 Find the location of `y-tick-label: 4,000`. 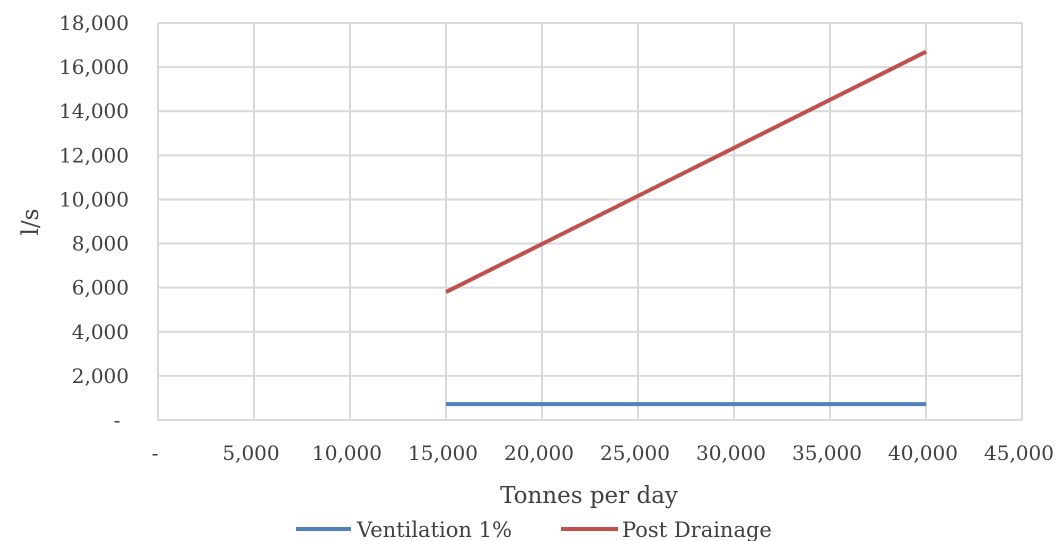

y-tick-label: 4,000 is located at coordinates (100, 332).